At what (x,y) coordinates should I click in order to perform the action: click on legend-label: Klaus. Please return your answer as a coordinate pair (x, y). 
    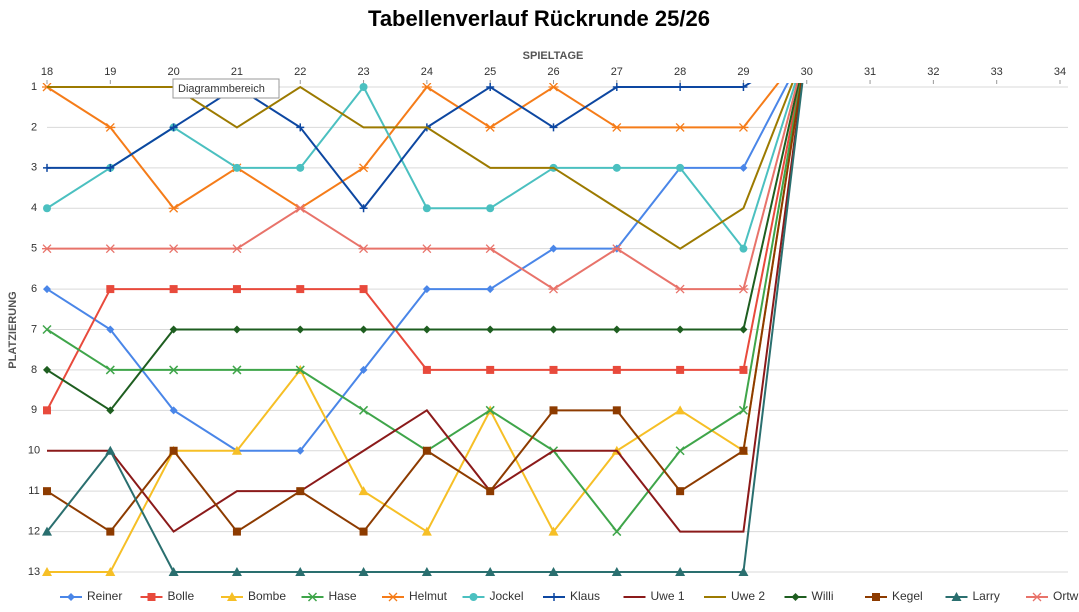
    Looking at the image, I should click on (585, 596).